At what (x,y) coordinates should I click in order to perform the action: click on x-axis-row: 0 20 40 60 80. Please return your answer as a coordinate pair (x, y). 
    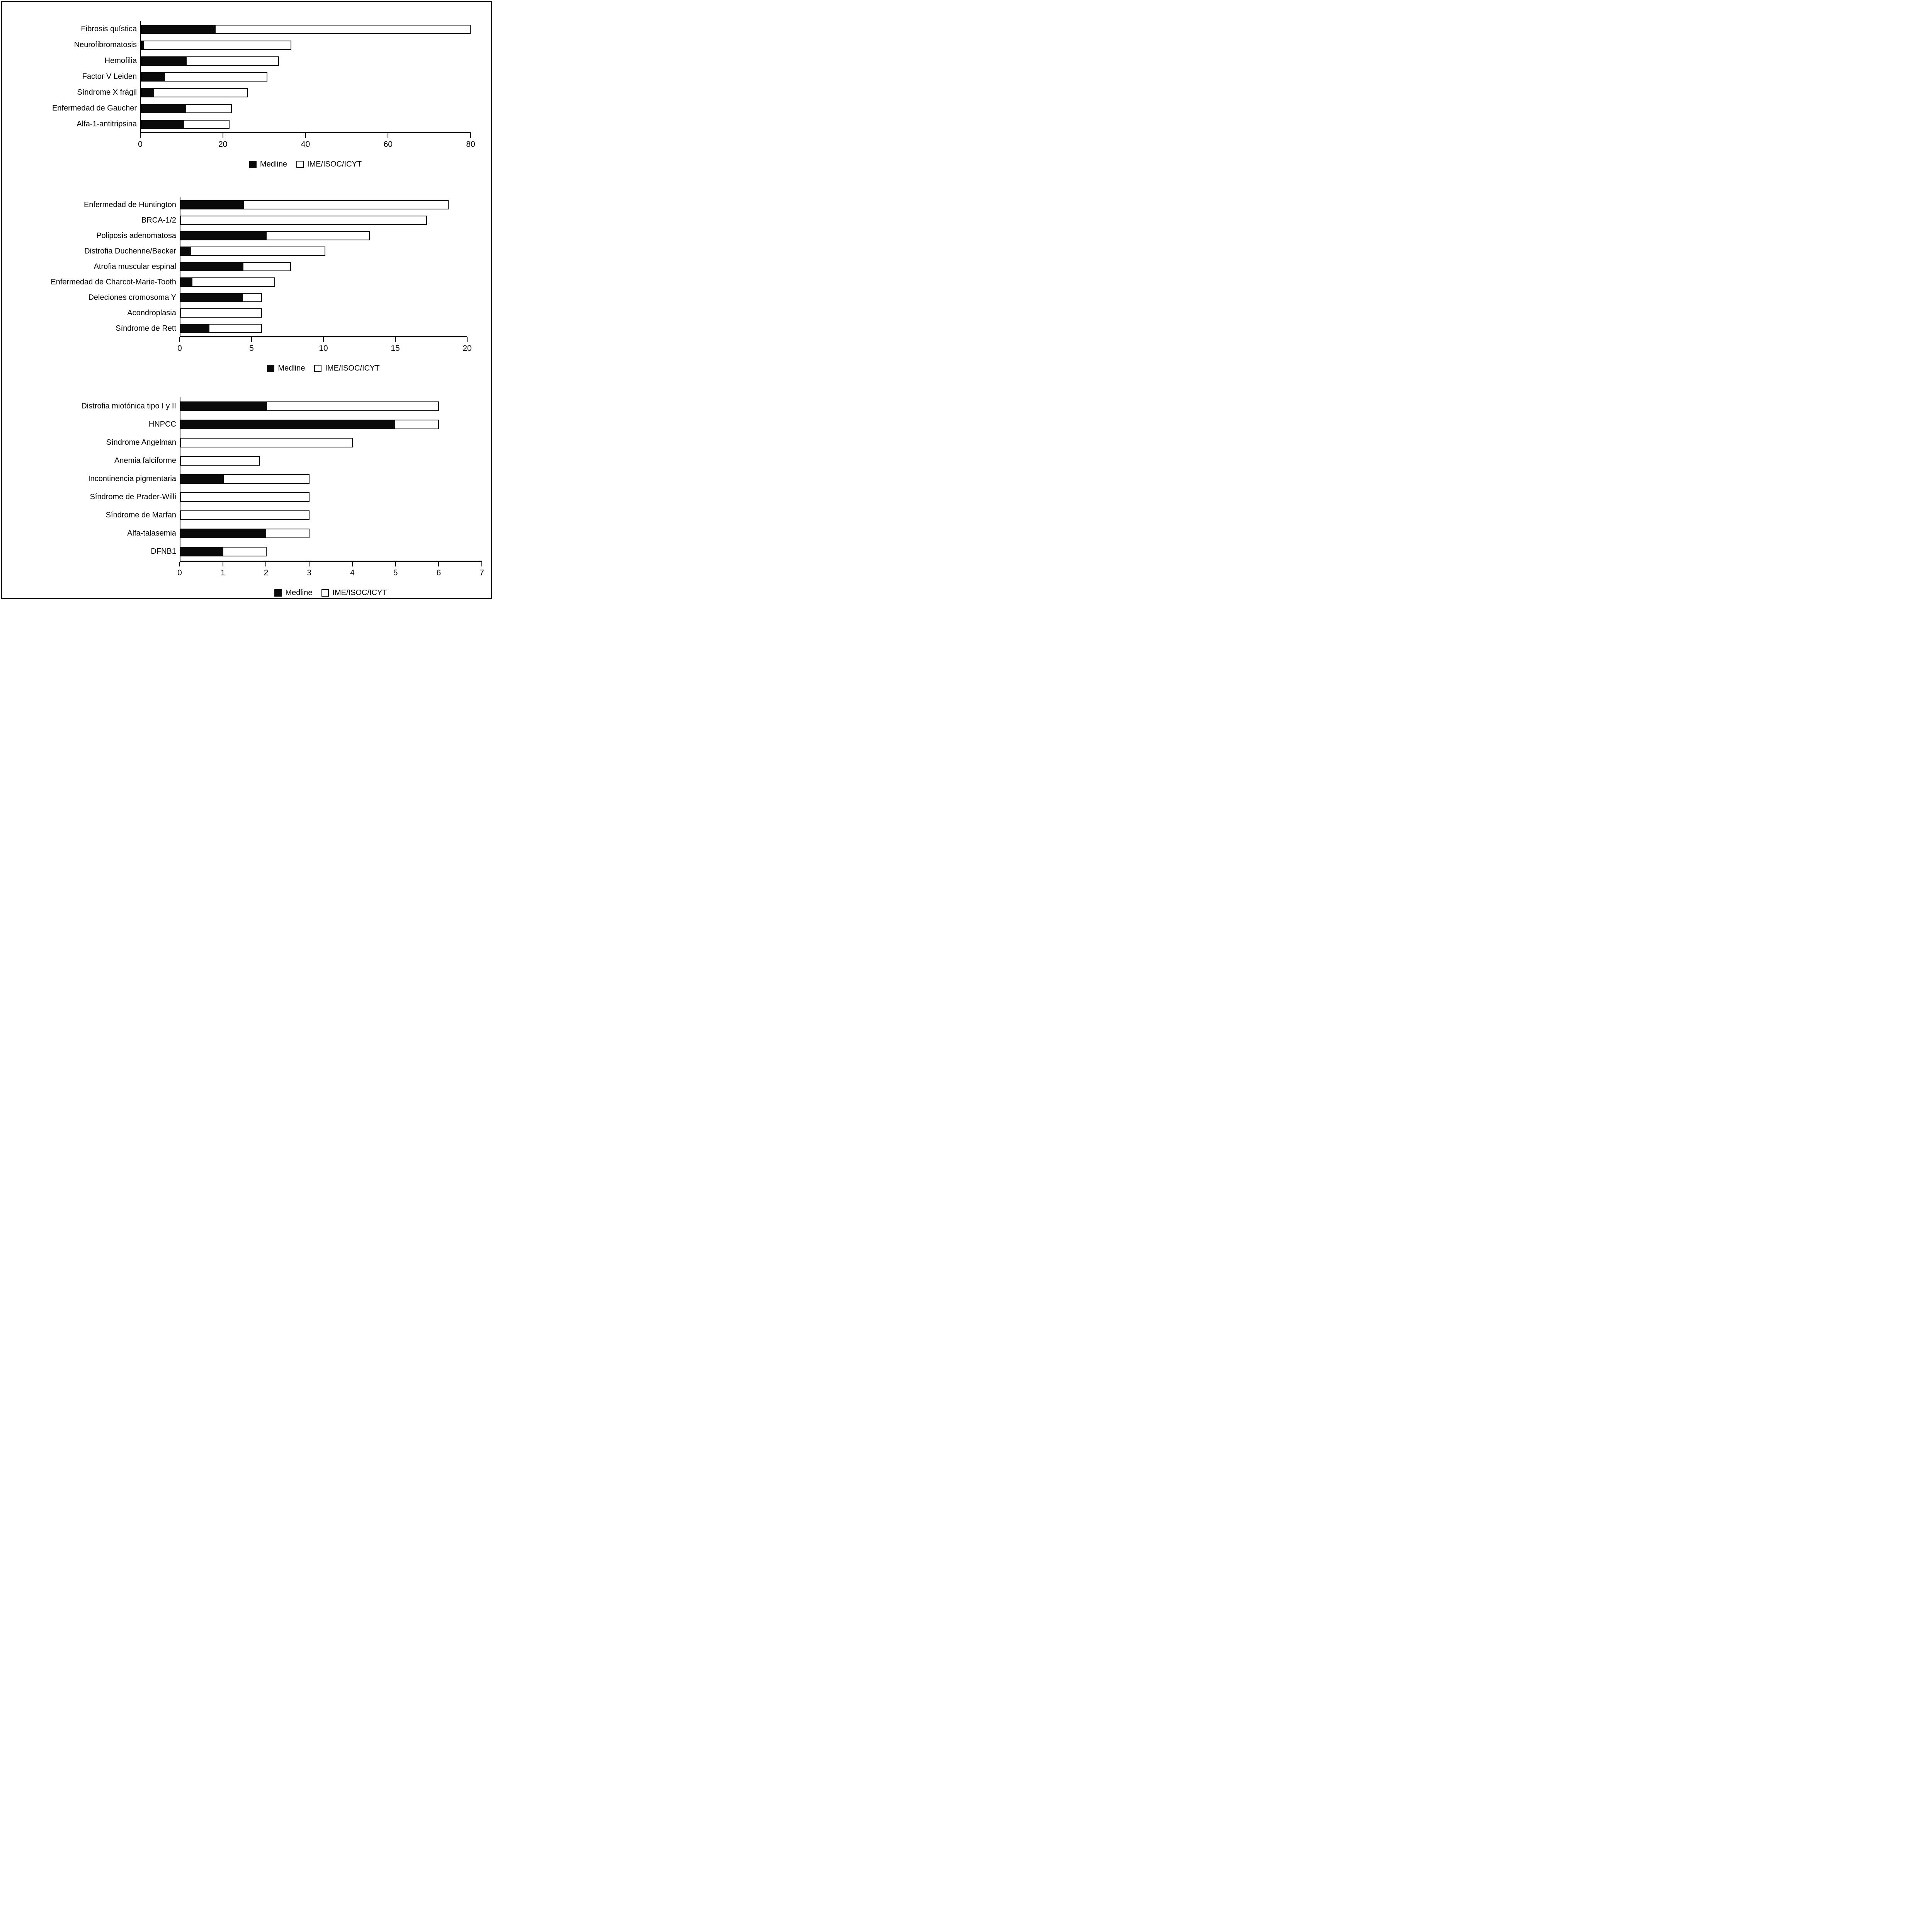
    Looking at the image, I should click on (246, 143).